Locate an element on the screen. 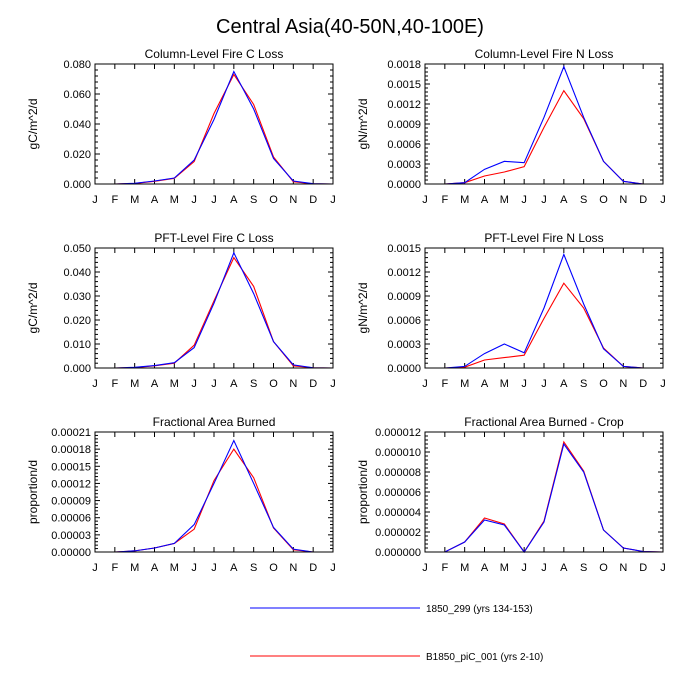 The image size is (700, 700). y-tick-label: 0.00018 is located at coordinates (71, 450).